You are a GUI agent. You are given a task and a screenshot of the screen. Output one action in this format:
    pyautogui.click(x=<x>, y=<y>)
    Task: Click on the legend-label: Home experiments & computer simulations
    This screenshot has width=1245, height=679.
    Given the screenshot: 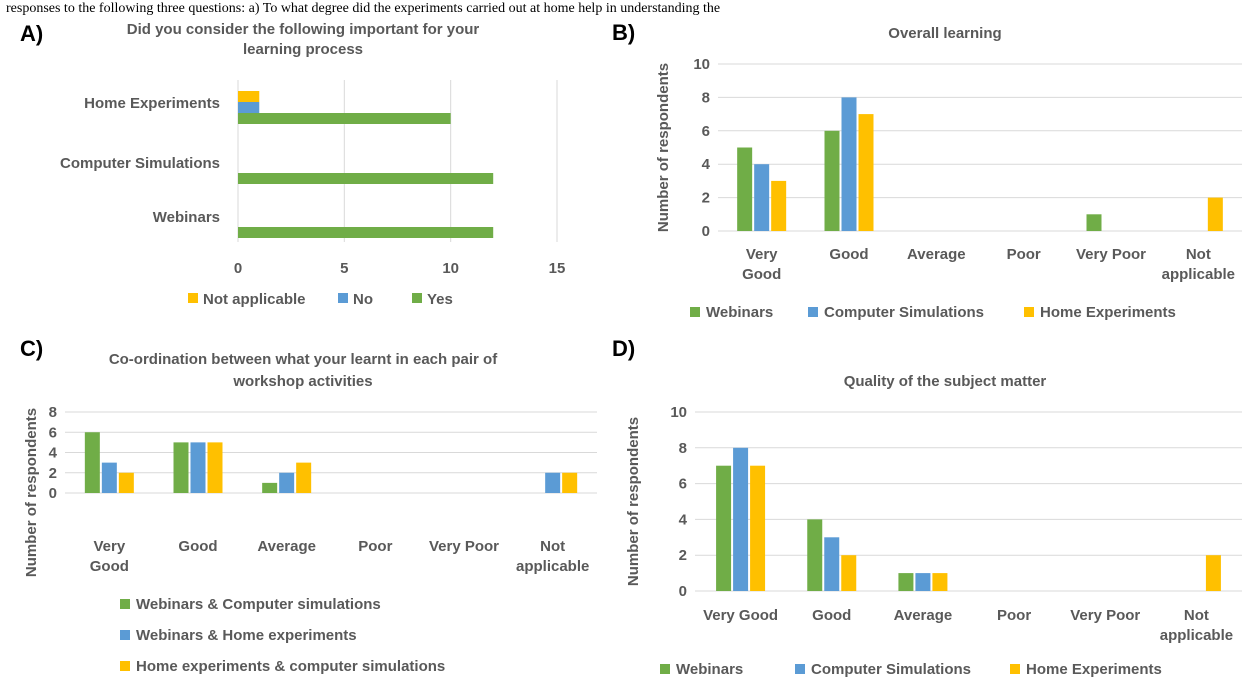 What is the action you would take?
    pyautogui.click(x=290, y=666)
    